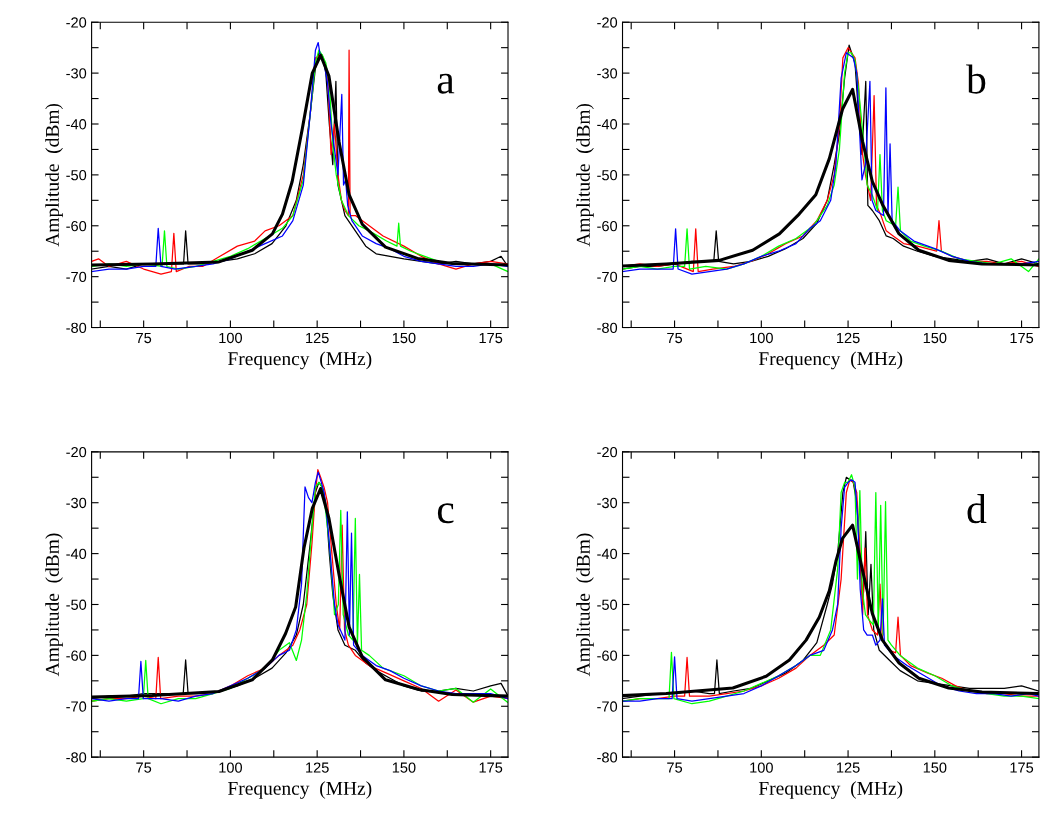 The image size is (1041, 823). Describe the element at coordinates (977, 509) in the screenshot. I see `annotation: d` at that location.